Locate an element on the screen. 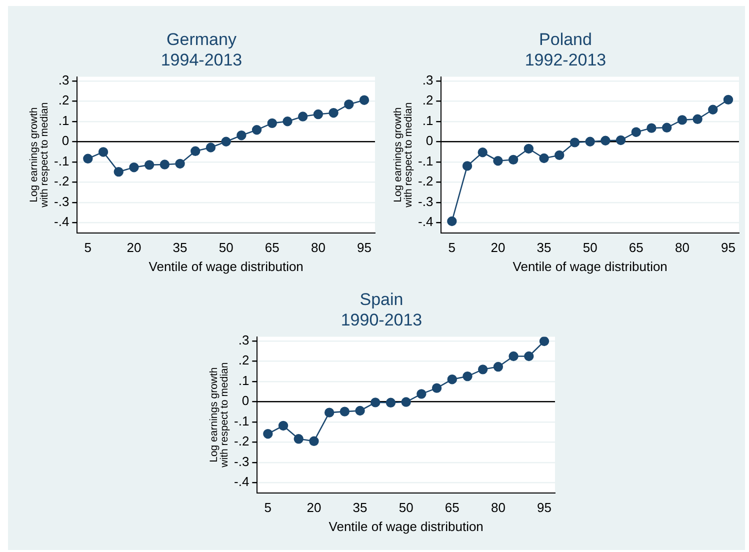 Image resolution: width=749 pixels, height=552 pixels. chart-title: Poland is located at coordinates (565, 39).